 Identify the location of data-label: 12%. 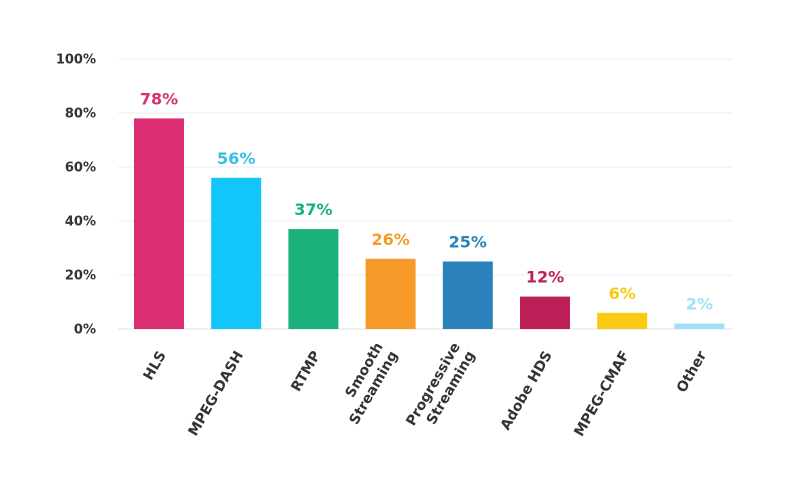
(545, 277).